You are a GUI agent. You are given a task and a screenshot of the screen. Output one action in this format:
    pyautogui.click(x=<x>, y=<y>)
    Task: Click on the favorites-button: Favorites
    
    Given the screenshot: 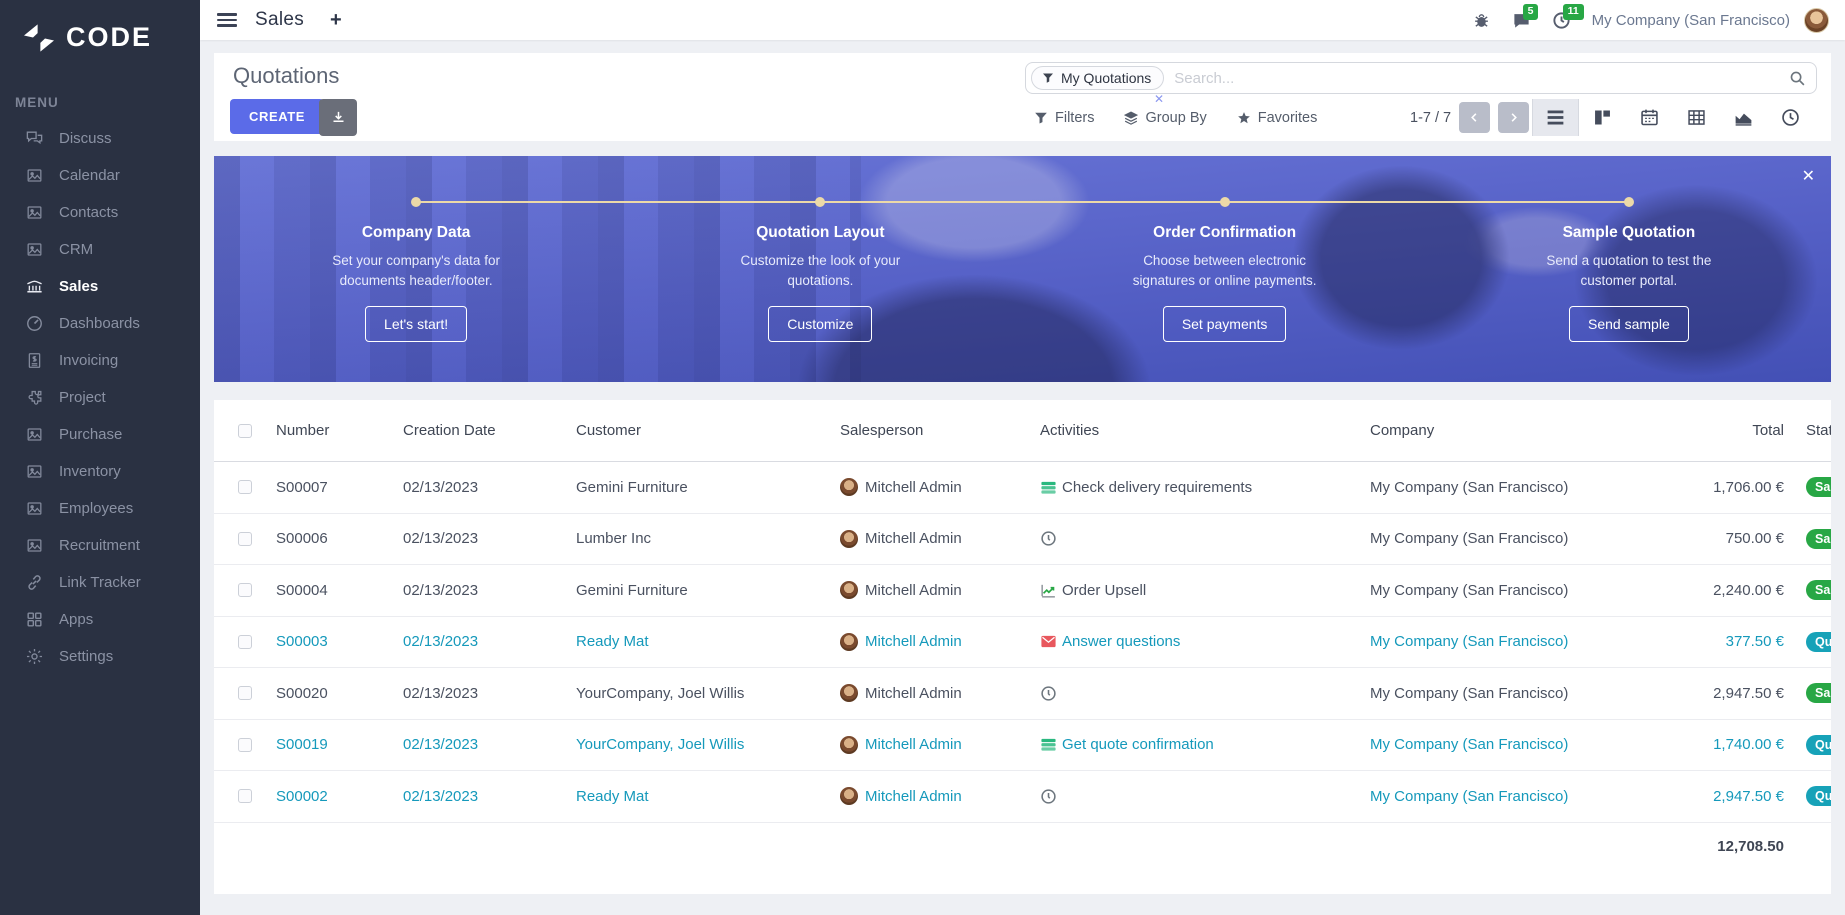 What is the action you would take?
    pyautogui.click(x=1277, y=118)
    